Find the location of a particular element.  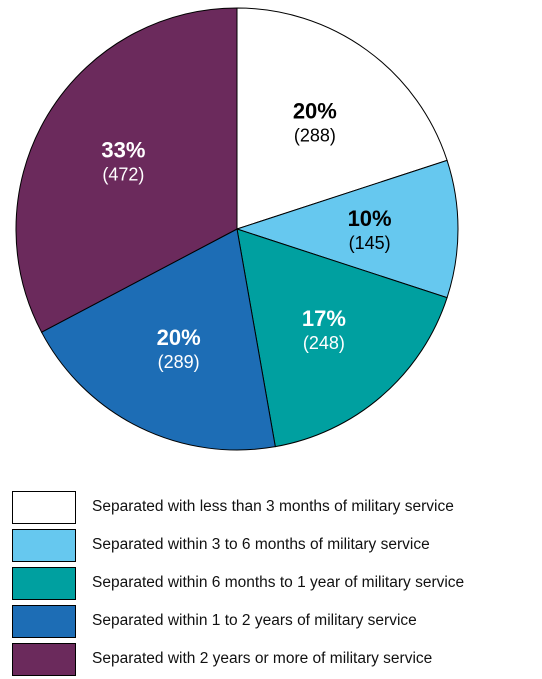

slice-count-label: (472) is located at coordinates (123, 175).